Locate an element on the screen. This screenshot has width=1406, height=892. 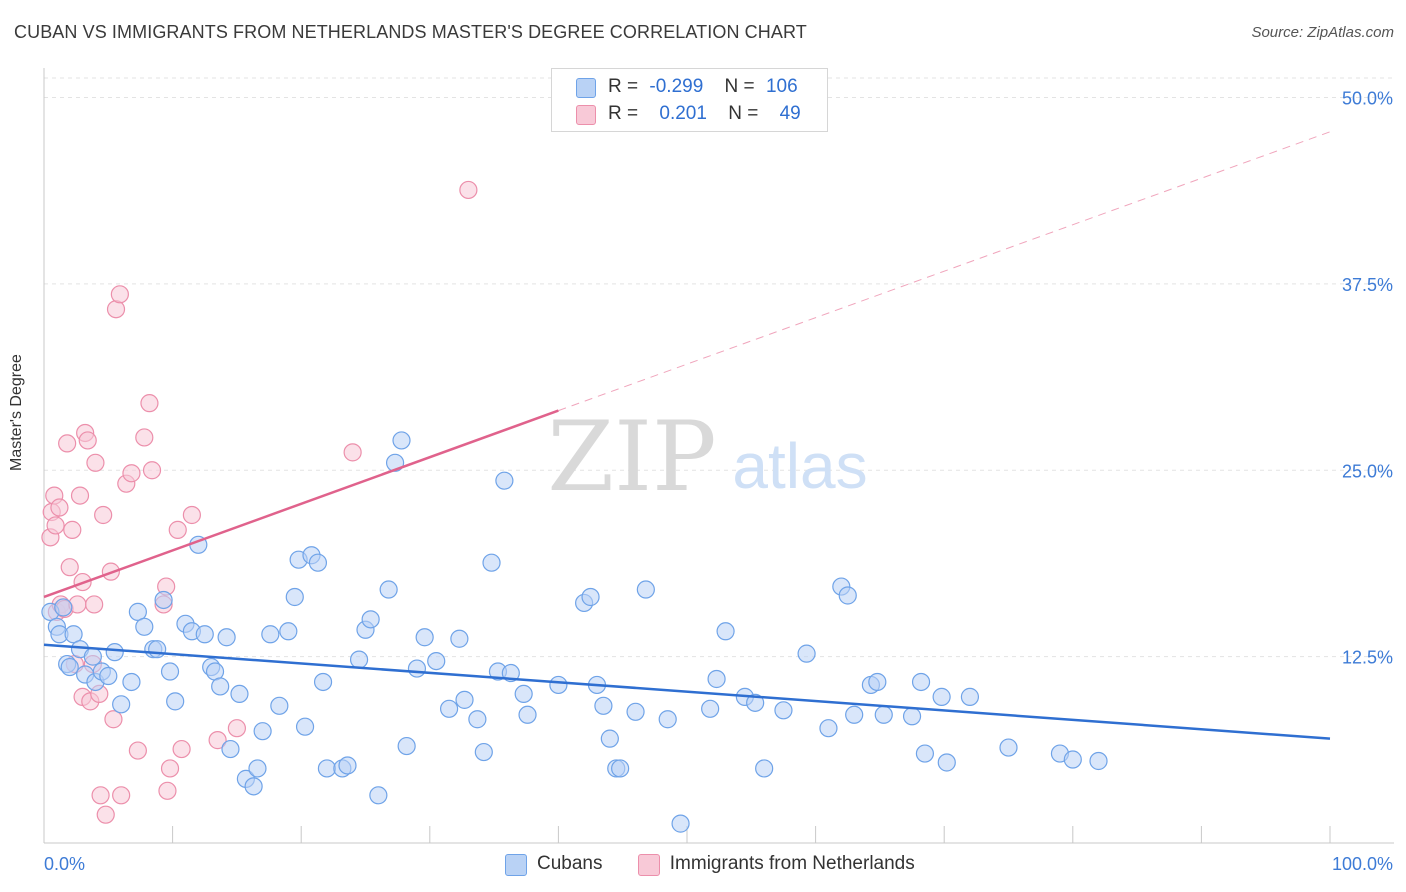
legend-r-label: R = is located at coordinates (623, 86).